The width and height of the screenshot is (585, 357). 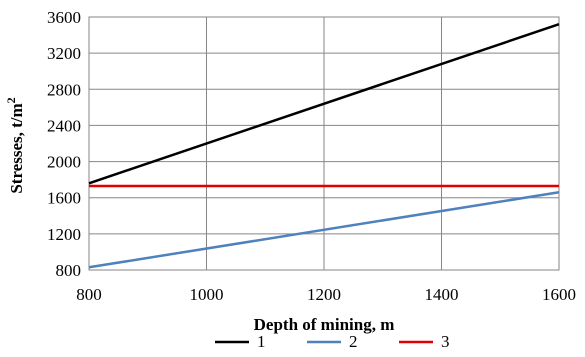 What do you see at coordinates (332, 341) in the screenshot?
I see `legend: 1 2 3` at bounding box center [332, 341].